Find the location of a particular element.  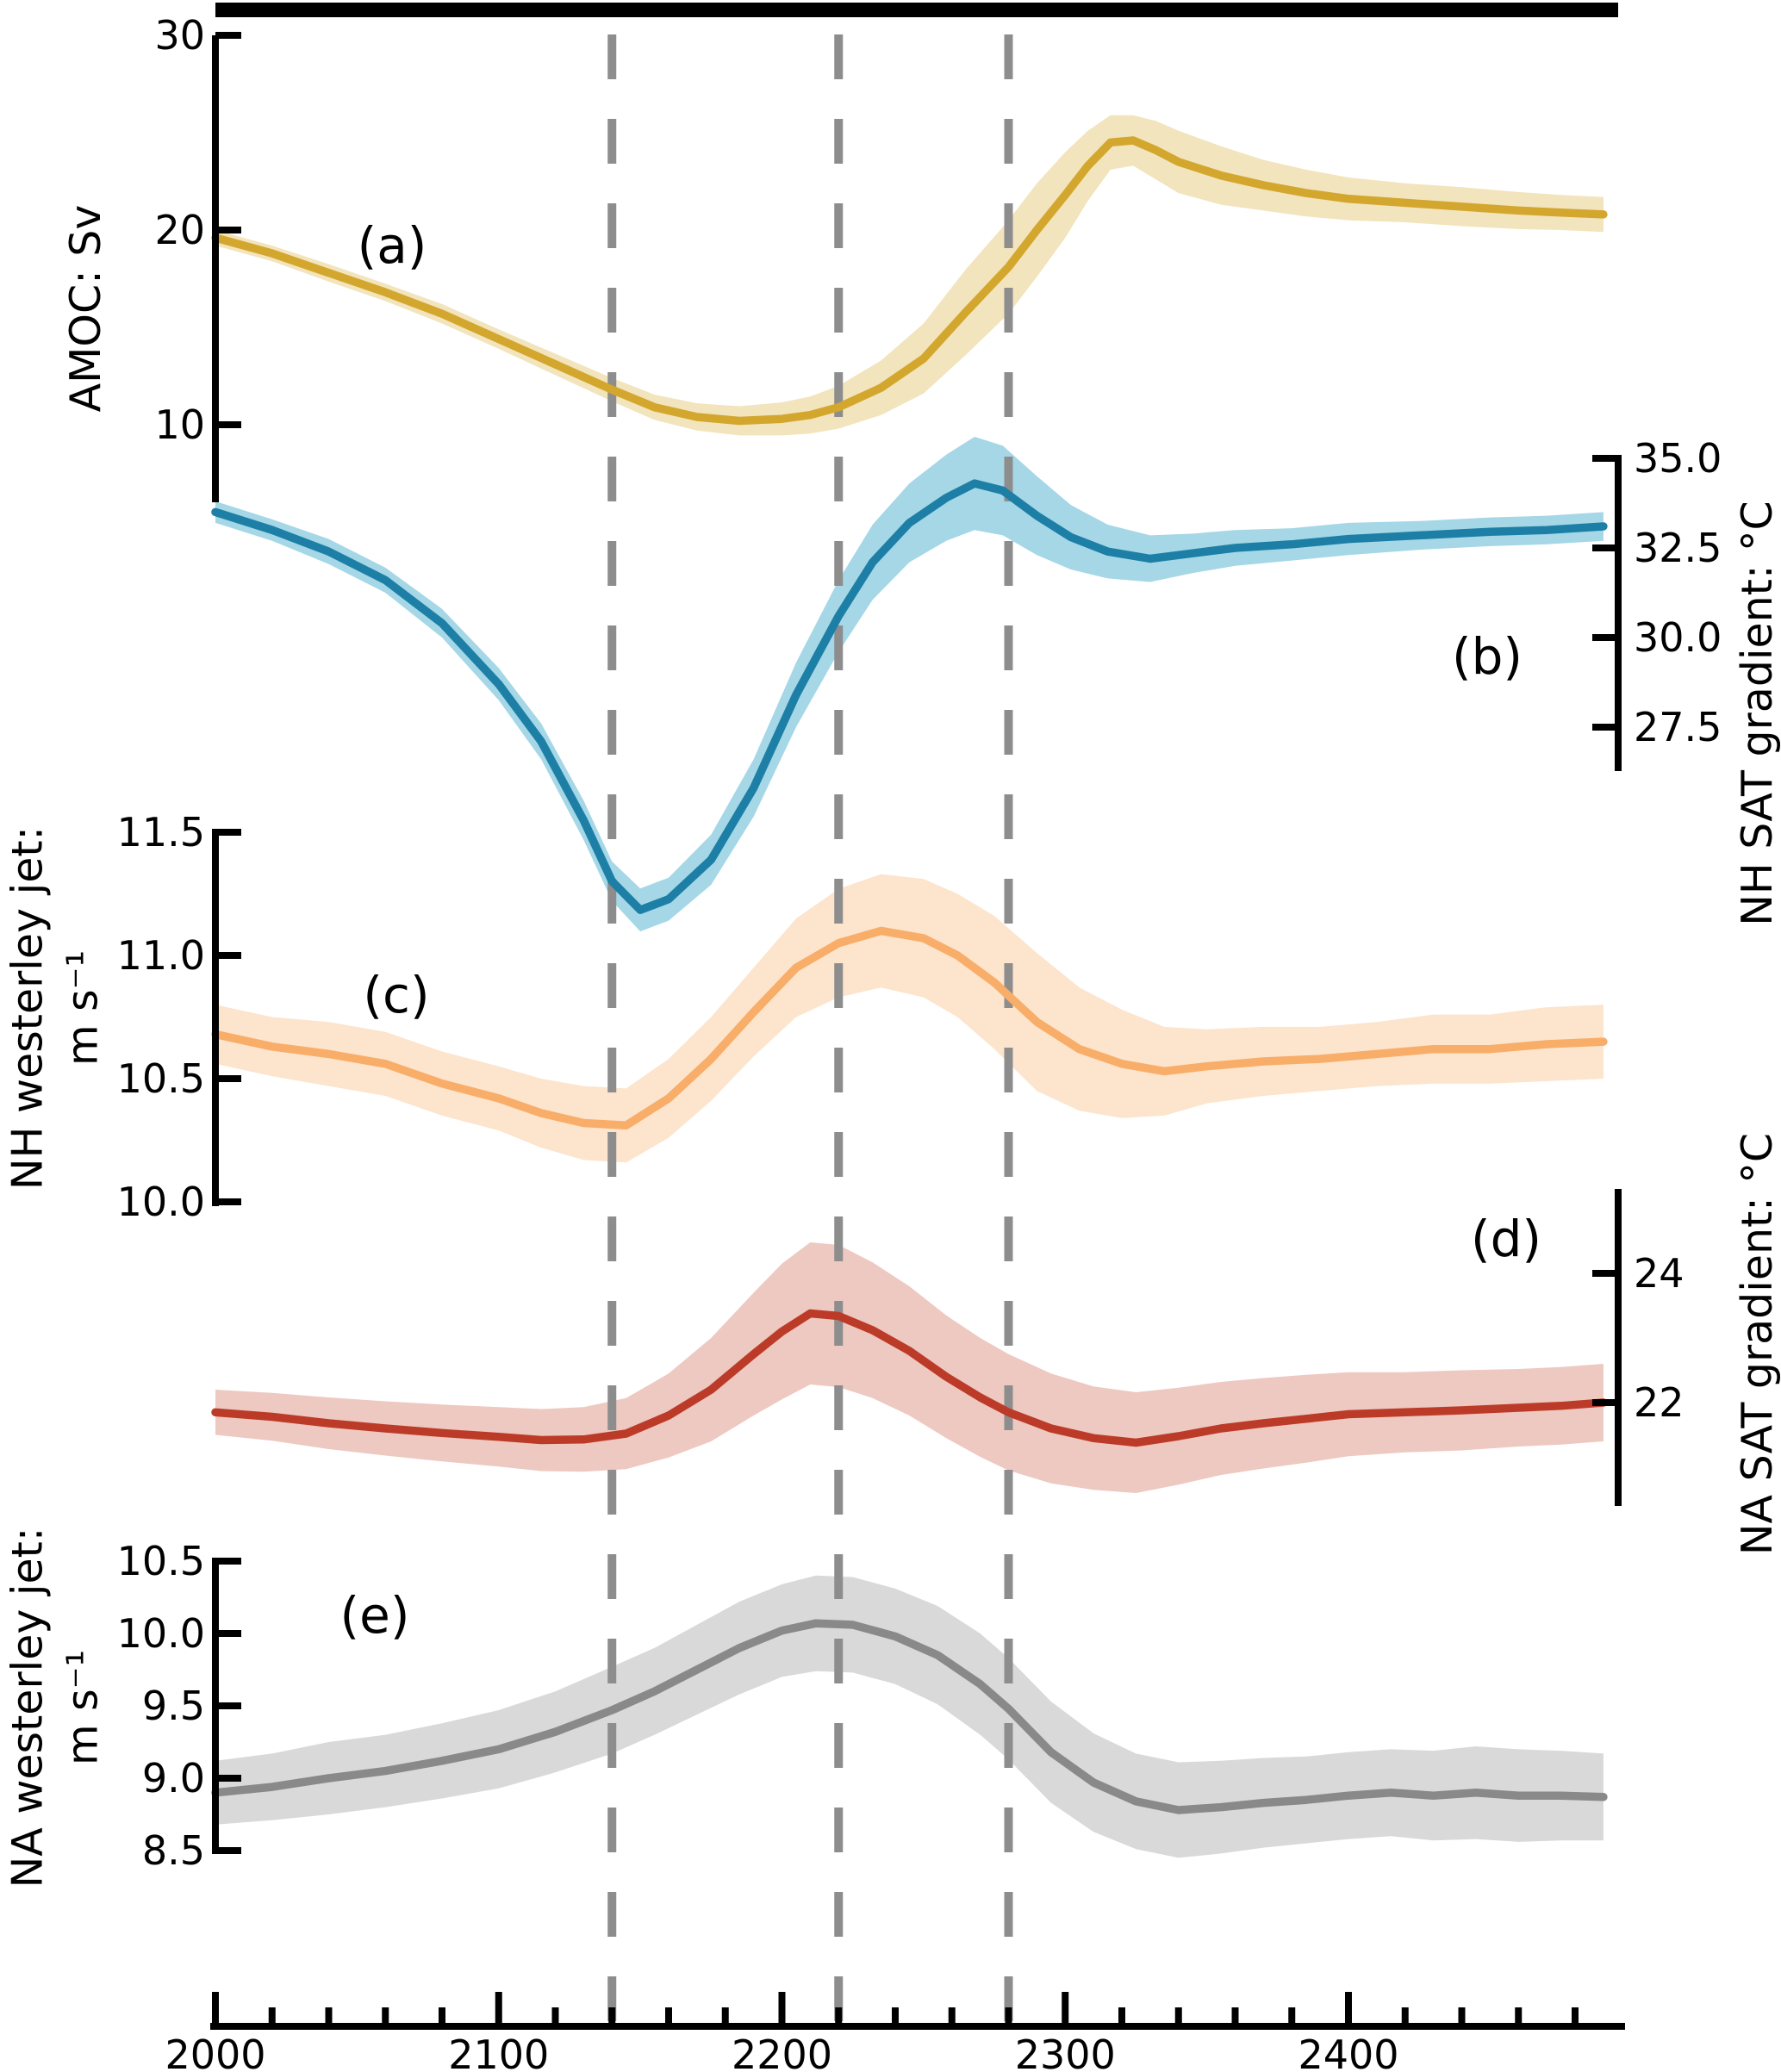

na-westerly-jet-uncertainty-band is located at coordinates (909, 1717).